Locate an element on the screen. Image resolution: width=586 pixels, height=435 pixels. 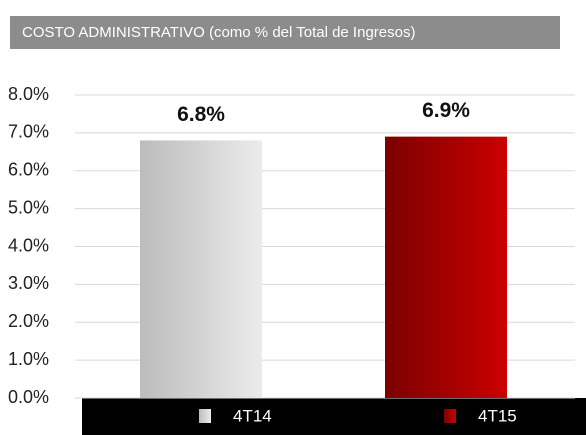
y-tick-label: 7.0% is located at coordinates (28, 132).